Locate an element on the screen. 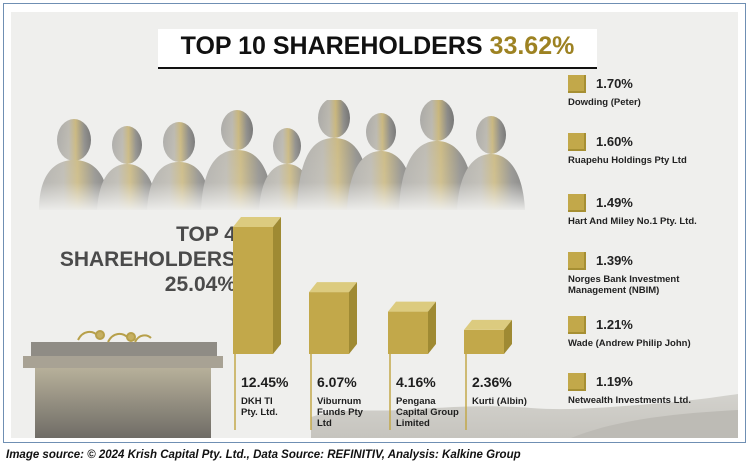  title-underline is located at coordinates (377, 68).